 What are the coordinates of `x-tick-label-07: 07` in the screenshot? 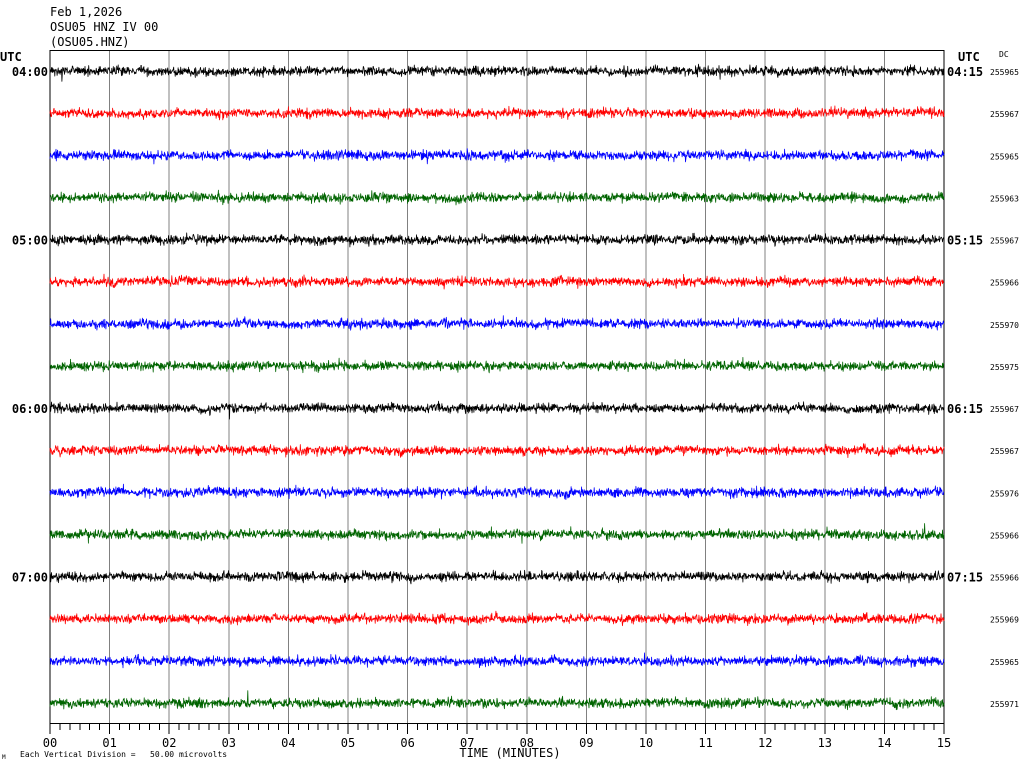 It's located at (467, 743).